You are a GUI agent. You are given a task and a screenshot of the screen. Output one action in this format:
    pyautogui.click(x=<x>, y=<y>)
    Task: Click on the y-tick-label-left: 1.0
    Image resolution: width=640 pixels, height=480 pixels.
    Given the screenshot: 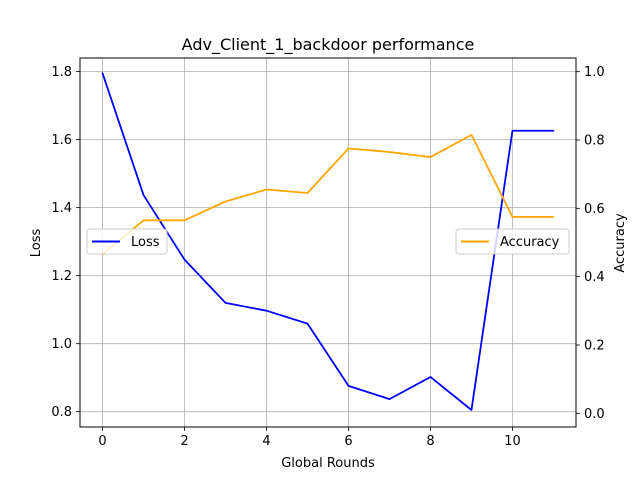 What is the action you would take?
    pyautogui.click(x=61, y=344)
    